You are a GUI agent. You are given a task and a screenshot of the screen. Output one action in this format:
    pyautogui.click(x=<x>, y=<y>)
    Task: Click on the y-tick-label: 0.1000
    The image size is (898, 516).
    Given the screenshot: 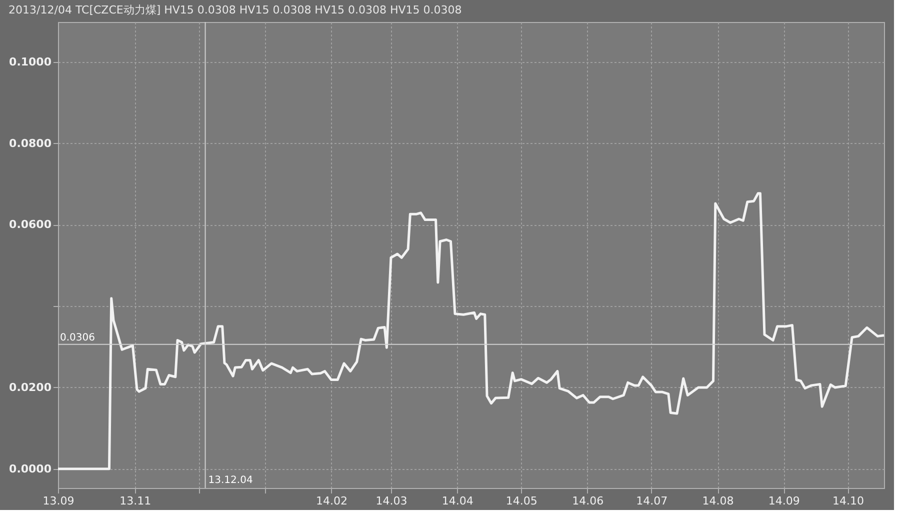 What is the action you would take?
    pyautogui.click(x=30, y=61)
    